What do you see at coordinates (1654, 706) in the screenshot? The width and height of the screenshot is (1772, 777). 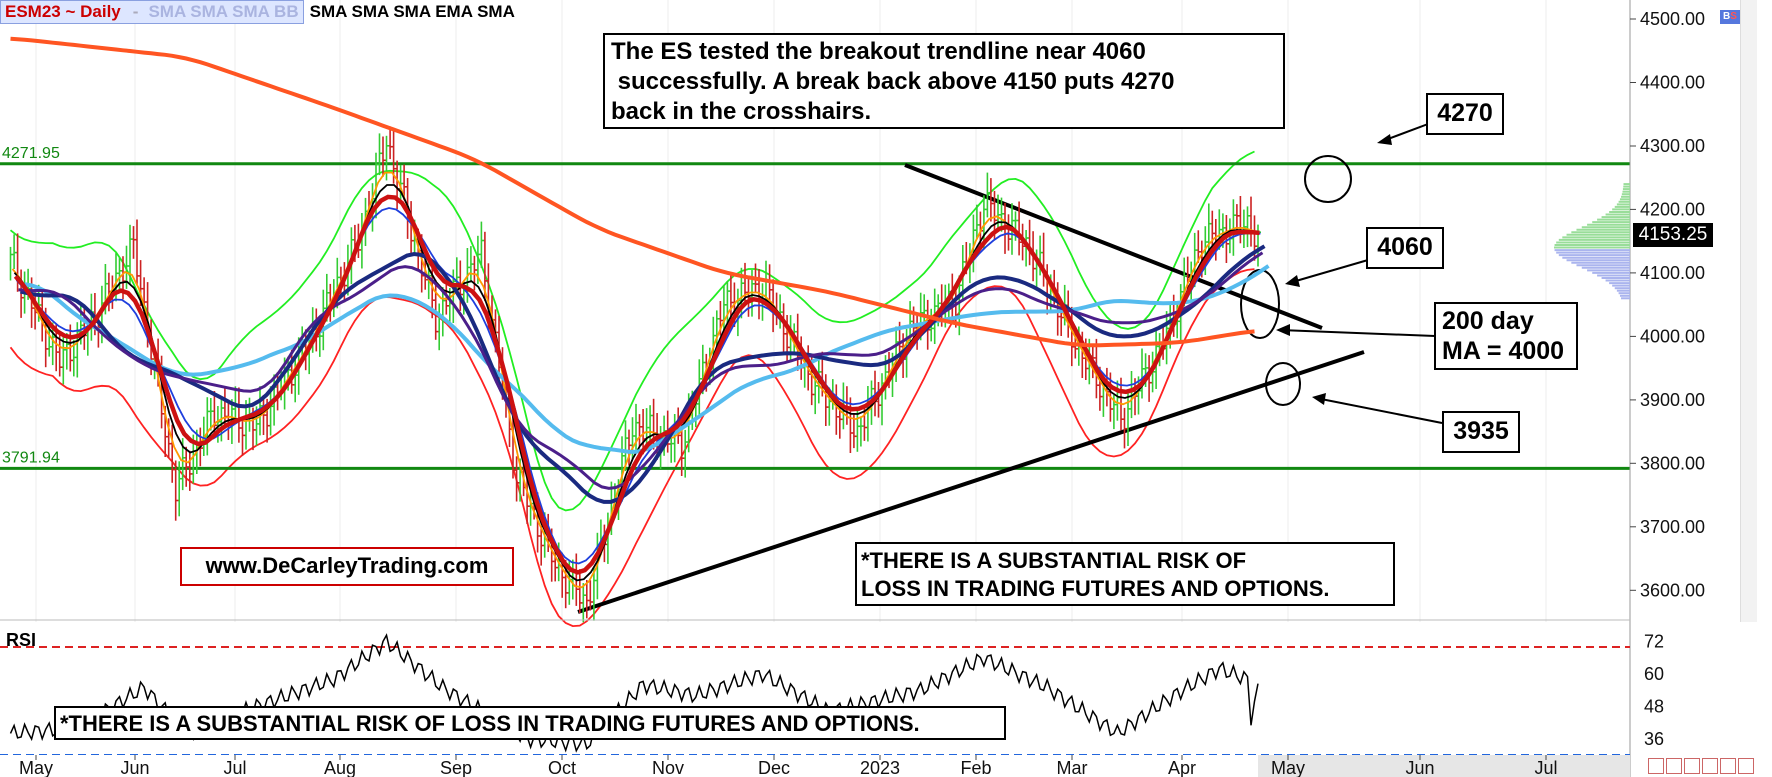 I see `rsi-tick-label: 48` at bounding box center [1654, 706].